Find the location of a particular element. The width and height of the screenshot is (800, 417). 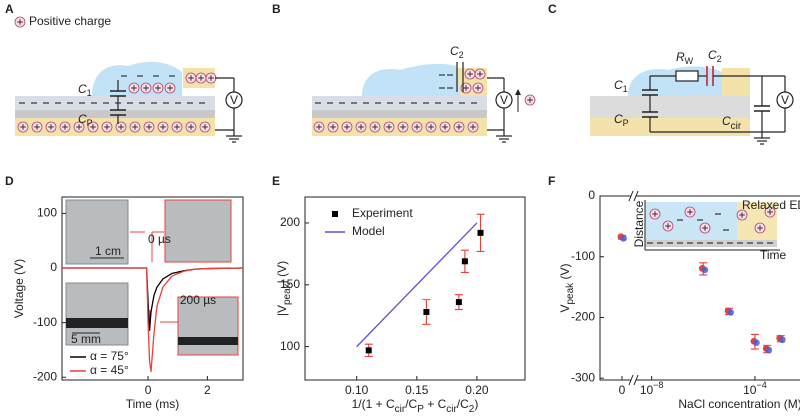

tick-text: 0.20 is located at coordinates (477, 390).